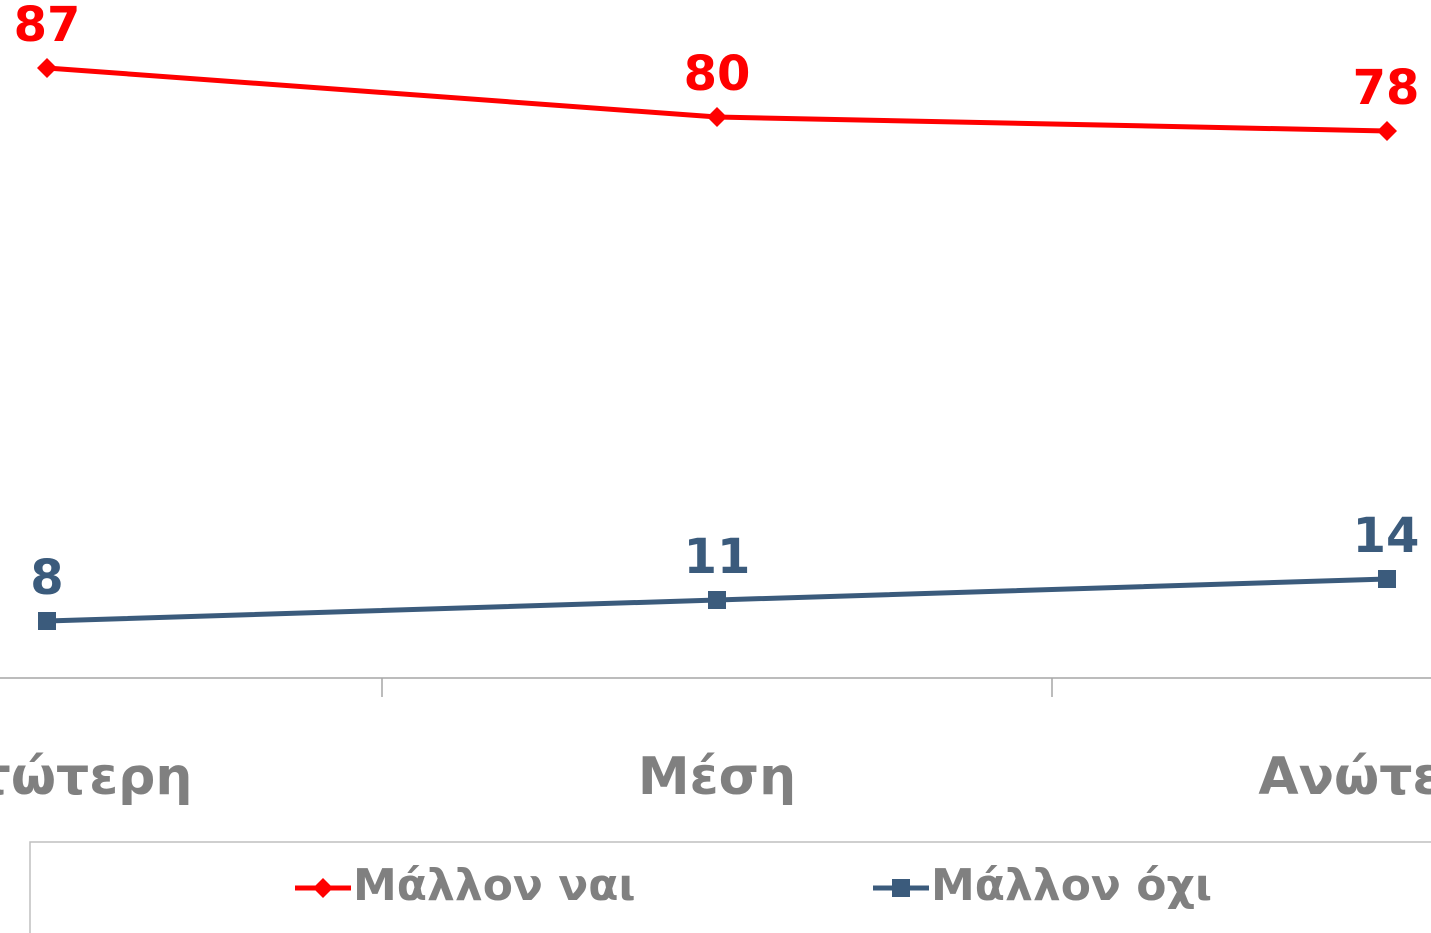 The image size is (1431, 933). I want to click on legend-label: Μάλλον όχι, so click(1071, 885).